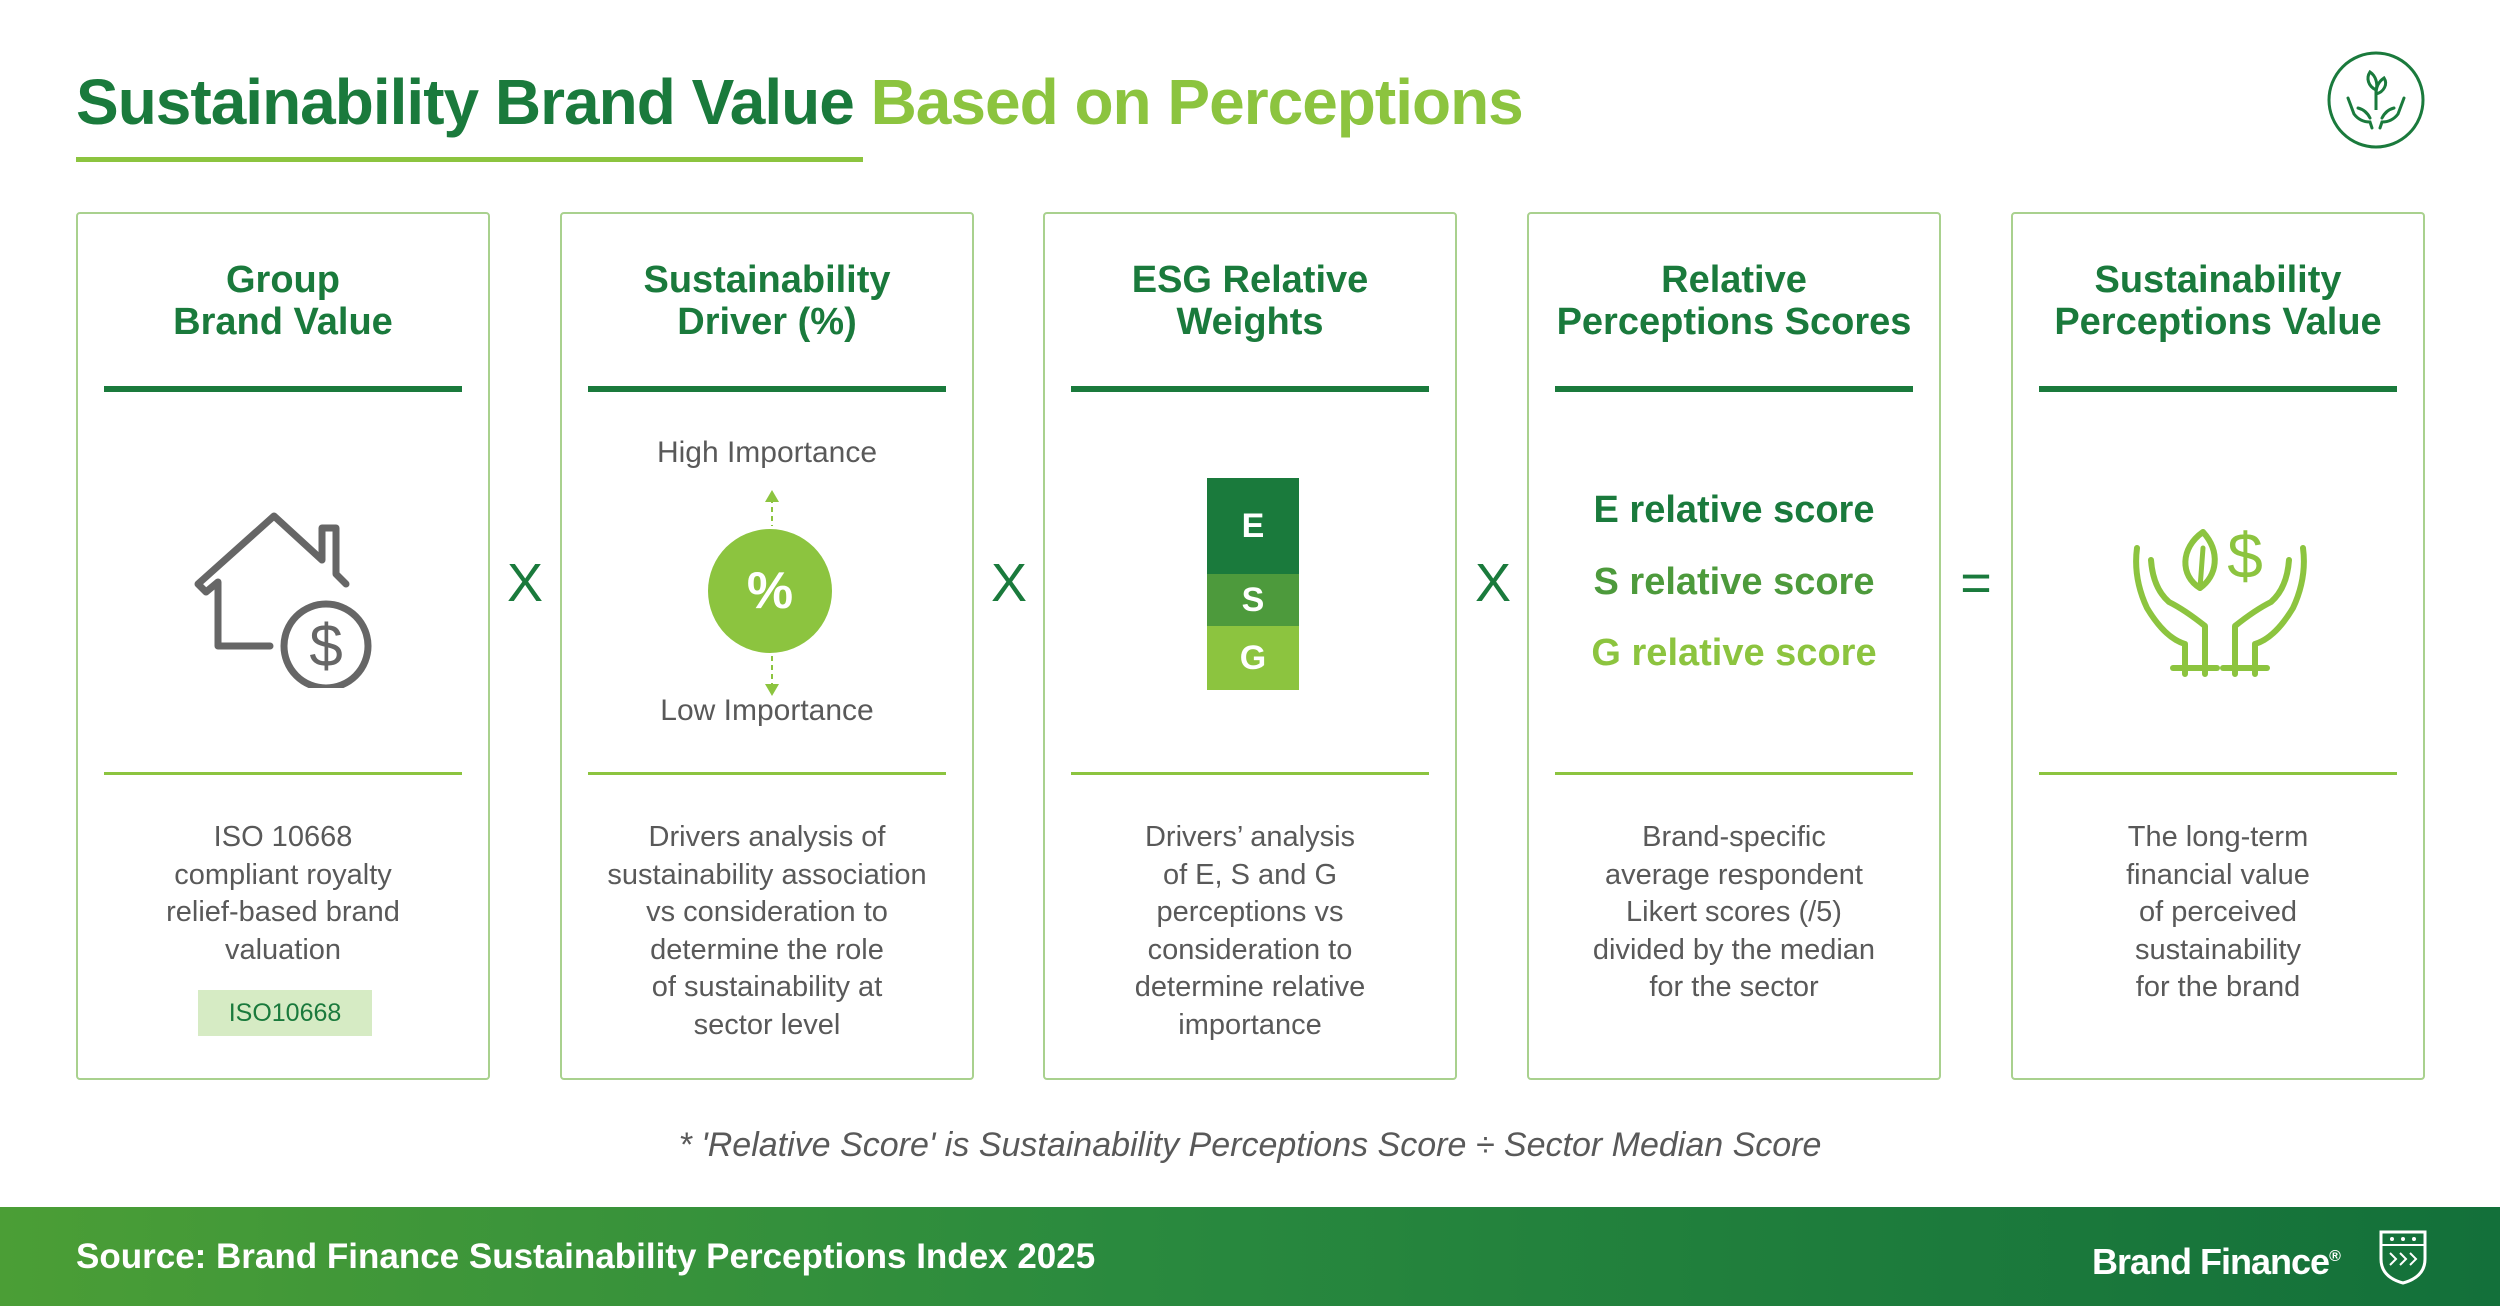 The width and height of the screenshot is (2500, 1311). I want to click on iso-badge: ISO10668, so click(285, 1013).